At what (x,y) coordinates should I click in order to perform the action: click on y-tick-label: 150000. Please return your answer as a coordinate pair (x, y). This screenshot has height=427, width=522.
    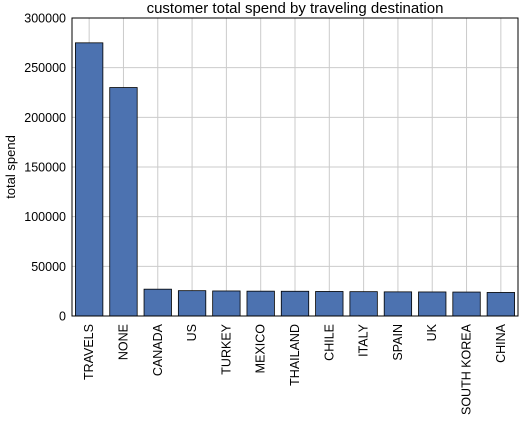
    Looking at the image, I should click on (45, 168).